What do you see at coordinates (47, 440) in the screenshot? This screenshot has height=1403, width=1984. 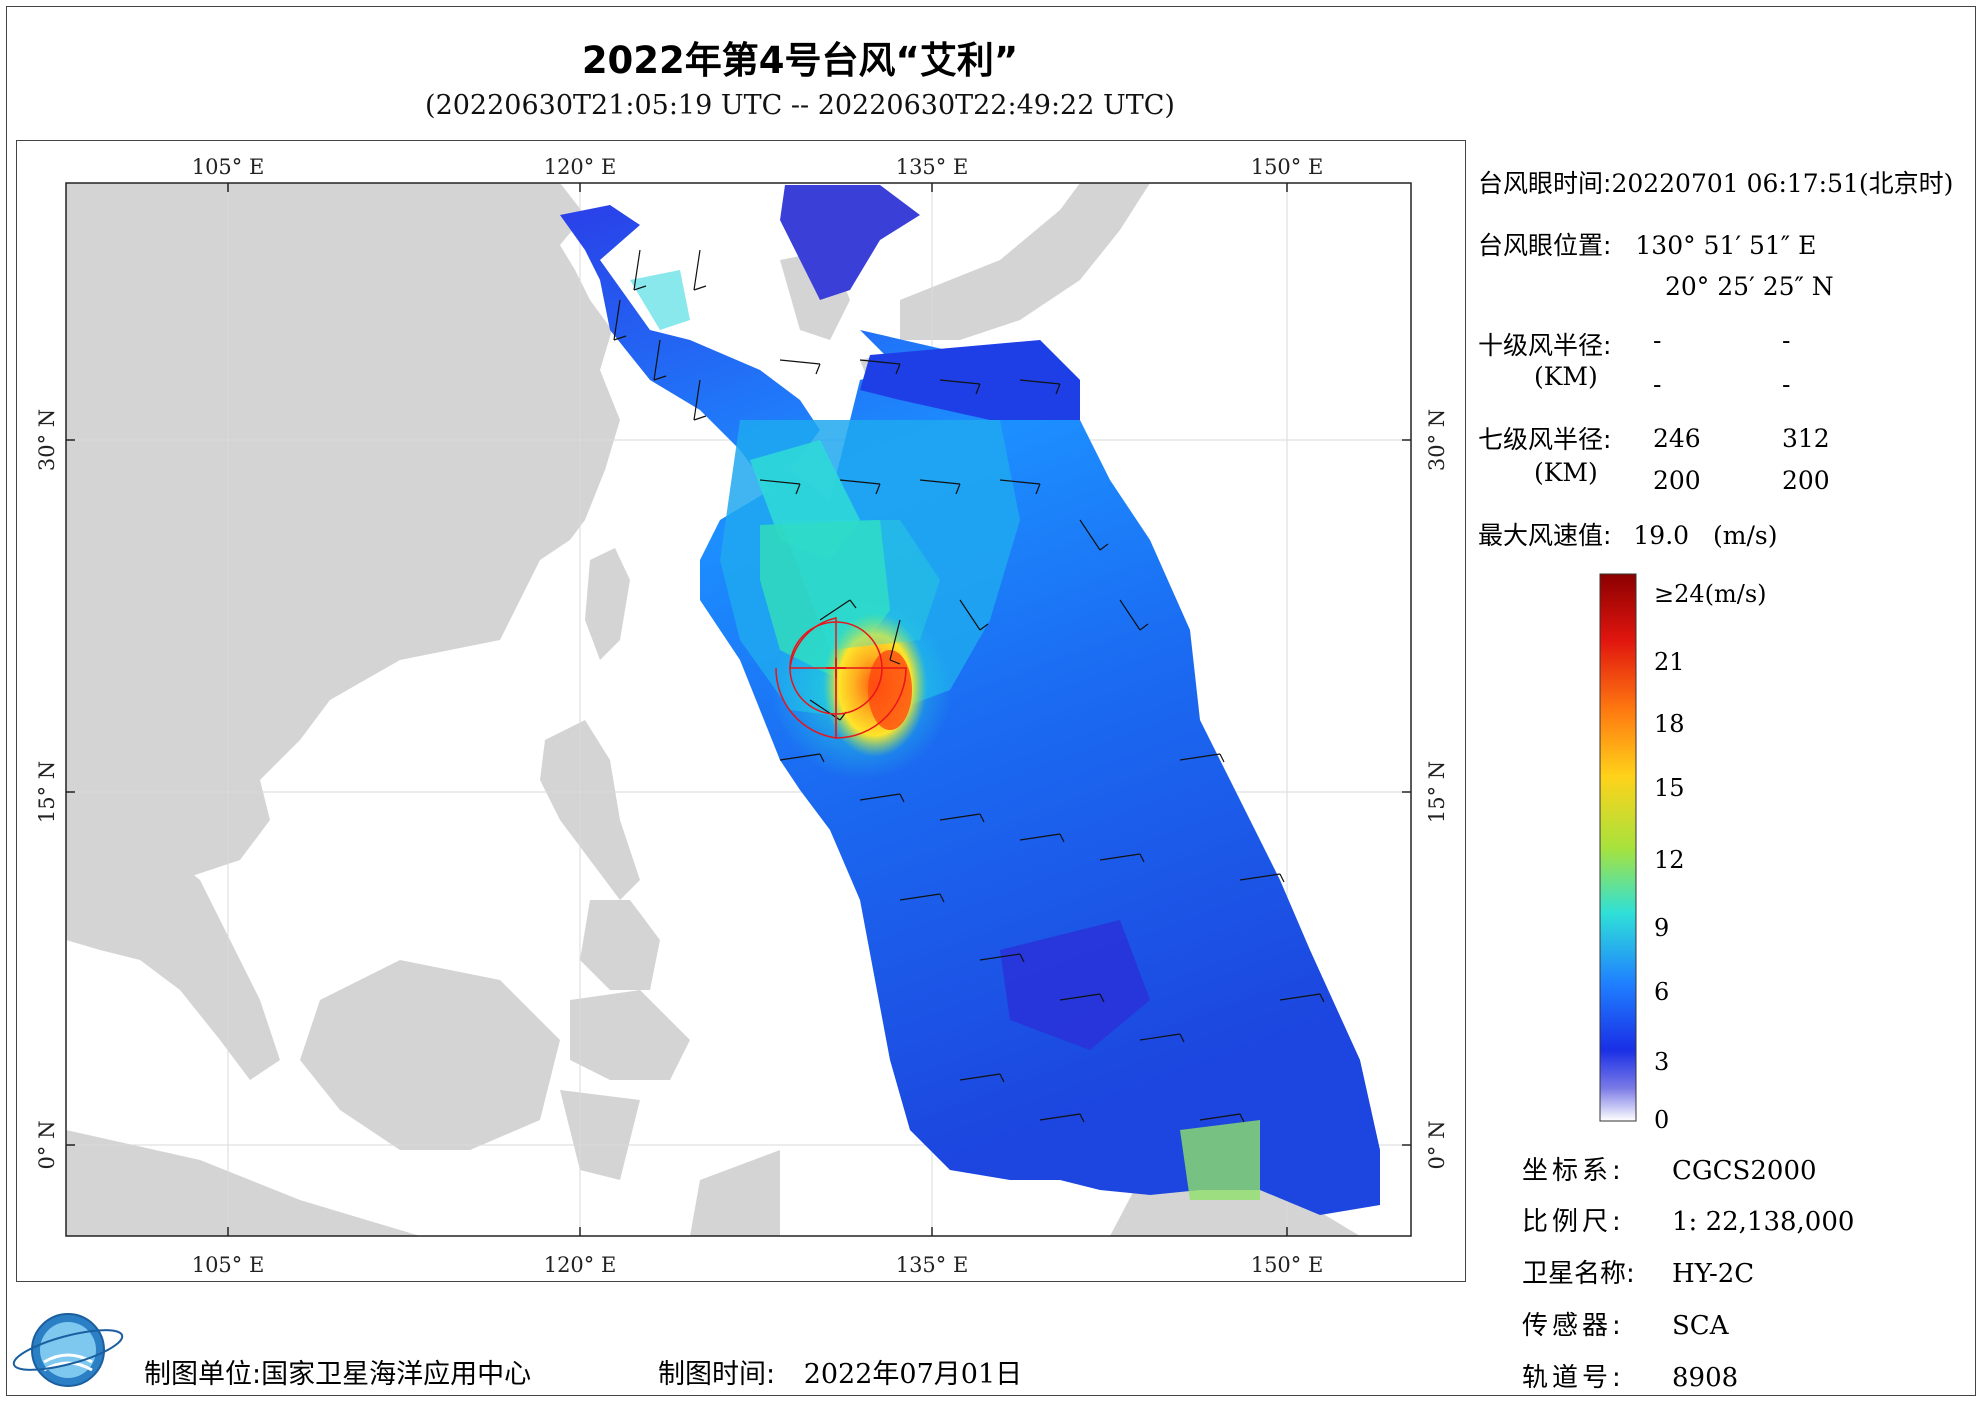 I see `lat-label-left-30: 30° N` at bounding box center [47, 440].